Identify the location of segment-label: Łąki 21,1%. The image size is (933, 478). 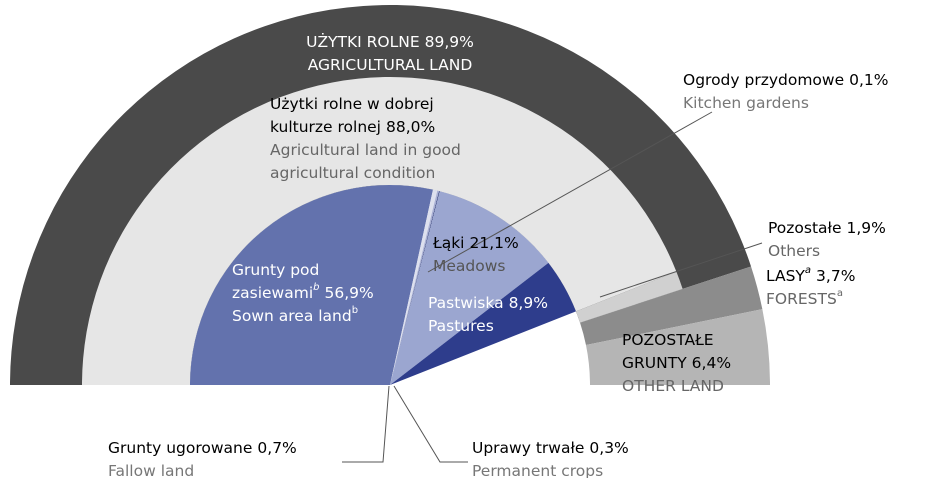
(475, 243).